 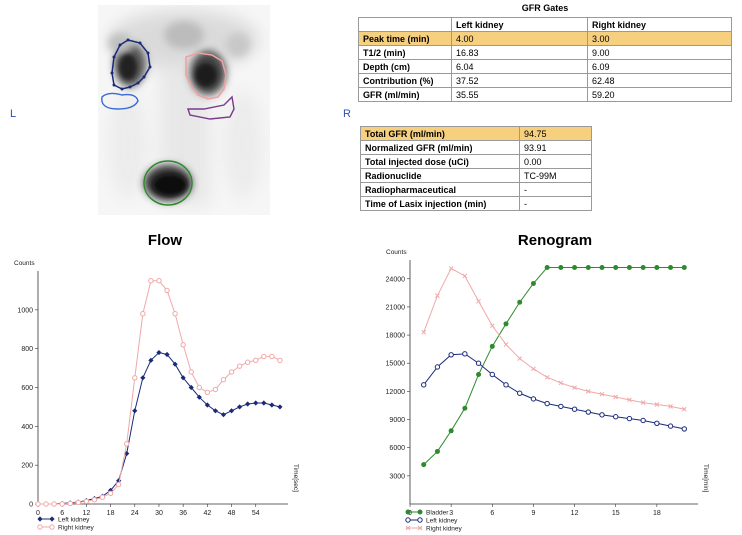 I want to click on summary-value: 94.75, so click(x=555, y=133).